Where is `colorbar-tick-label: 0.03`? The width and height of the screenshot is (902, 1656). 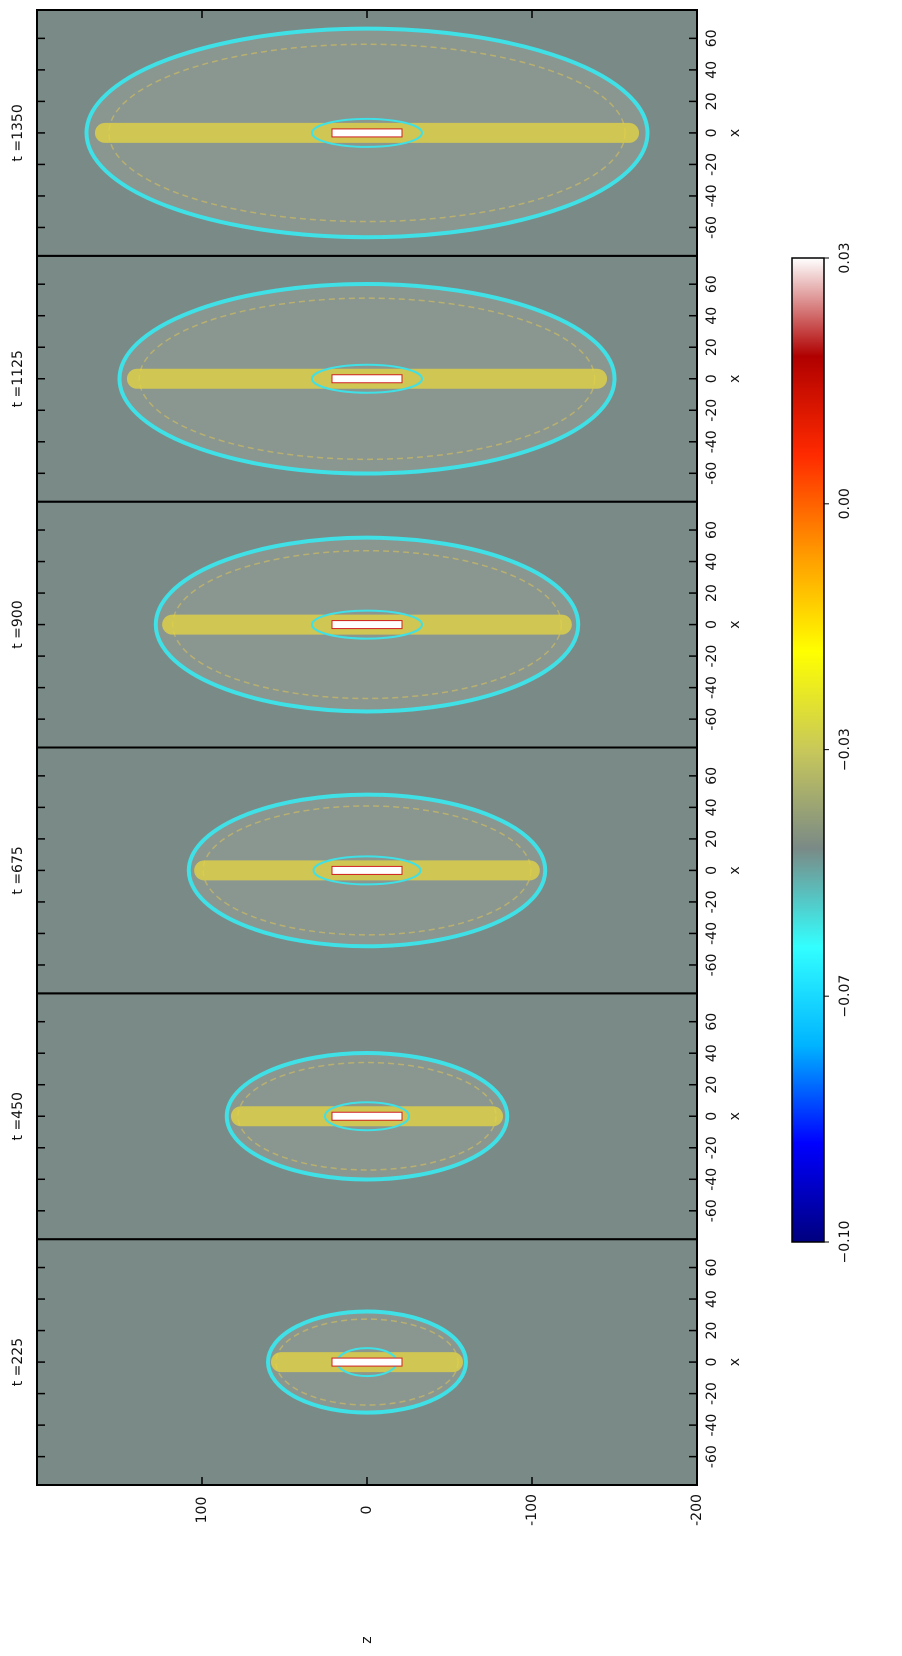
colorbar-tick-label: 0.03 is located at coordinates (845, 257).